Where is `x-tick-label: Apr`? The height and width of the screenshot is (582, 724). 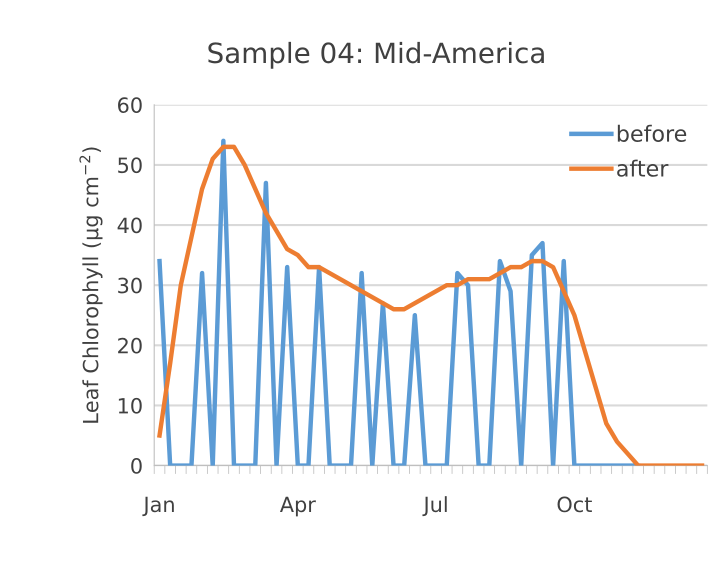 x-tick-label: Apr is located at coordinates (298, 506).